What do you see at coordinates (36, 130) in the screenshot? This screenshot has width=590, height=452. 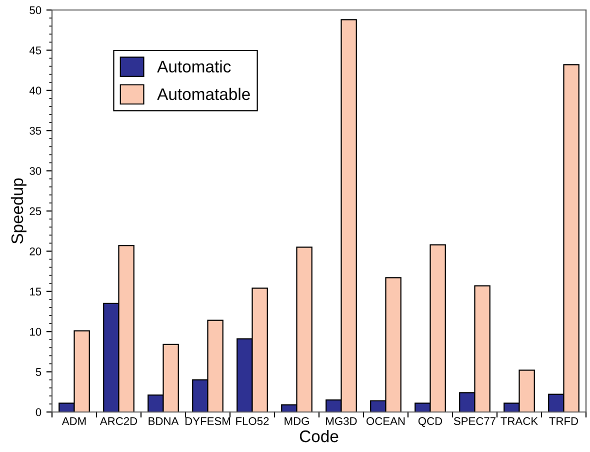 I see `y-tick-label: 35` at bounding box center [36, 130].